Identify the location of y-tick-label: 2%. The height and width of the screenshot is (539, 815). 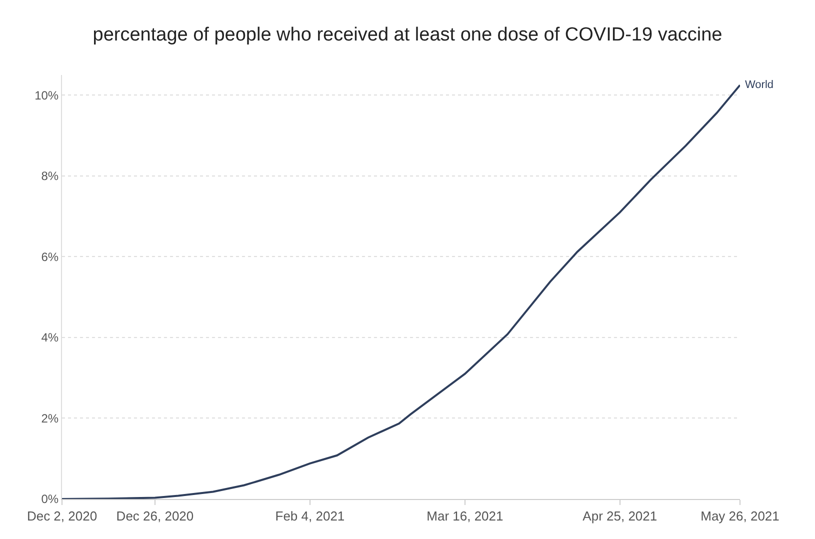
(50, 418).